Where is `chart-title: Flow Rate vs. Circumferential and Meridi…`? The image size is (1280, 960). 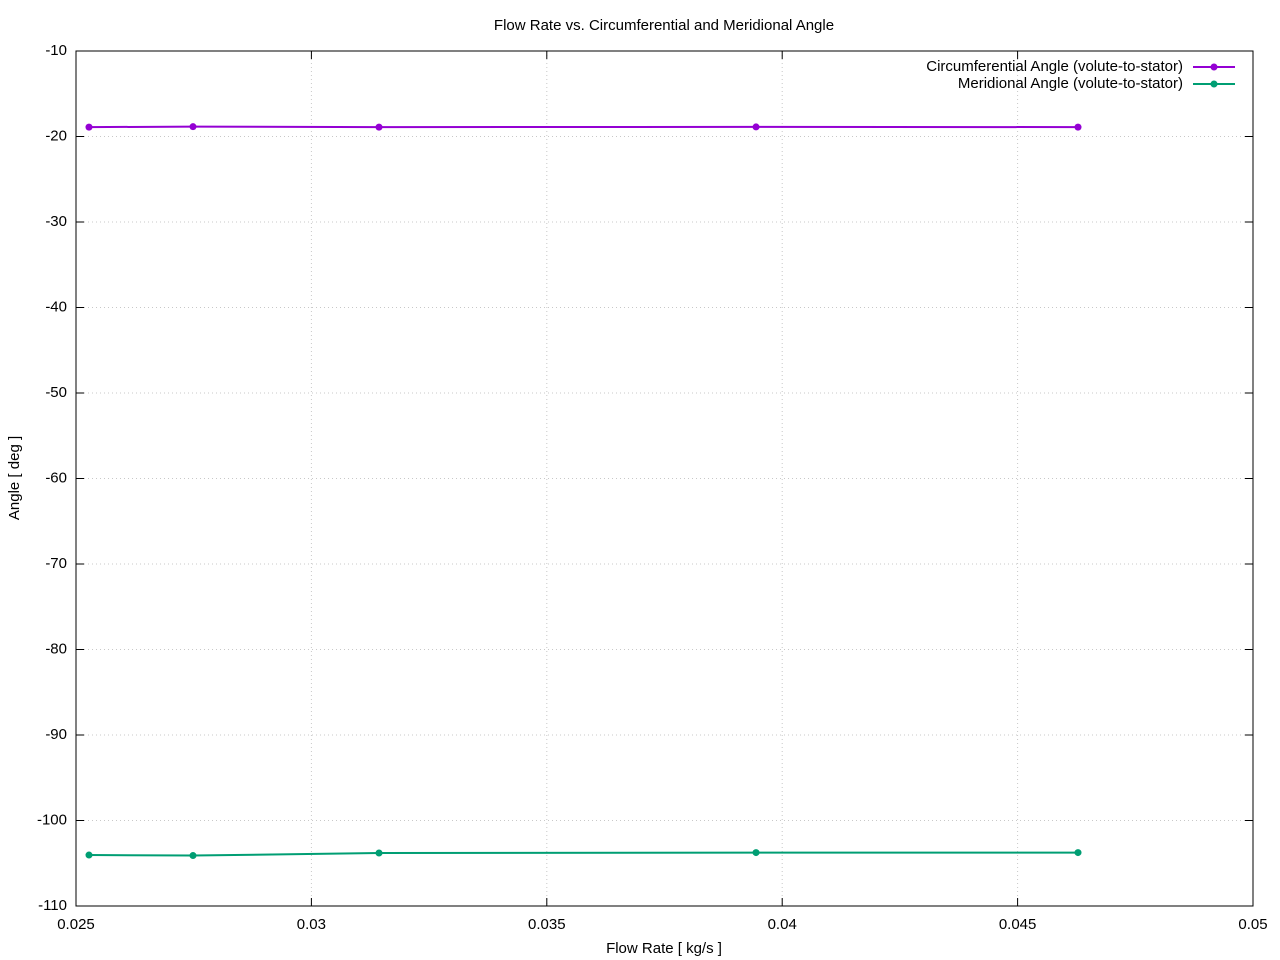 chart-title: Flow Rate vs. Circumferential and Meridi… is located at coordinates (664, 25).